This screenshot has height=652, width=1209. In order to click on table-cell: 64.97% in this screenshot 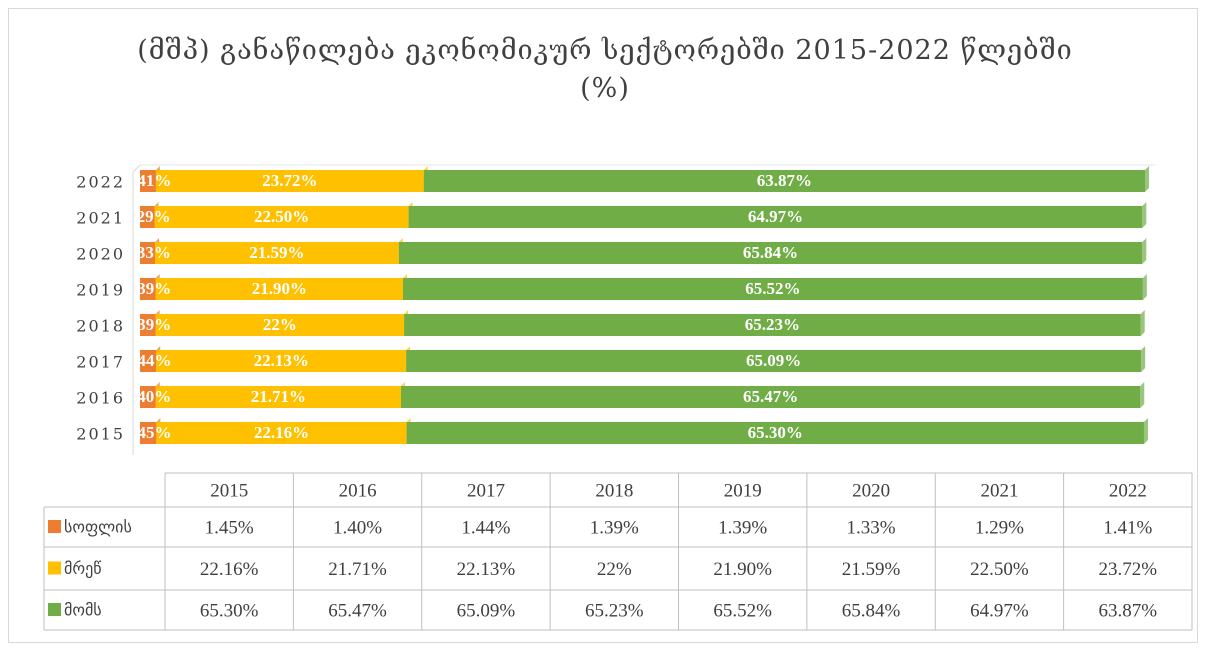, I will do `click(999, 610)`.